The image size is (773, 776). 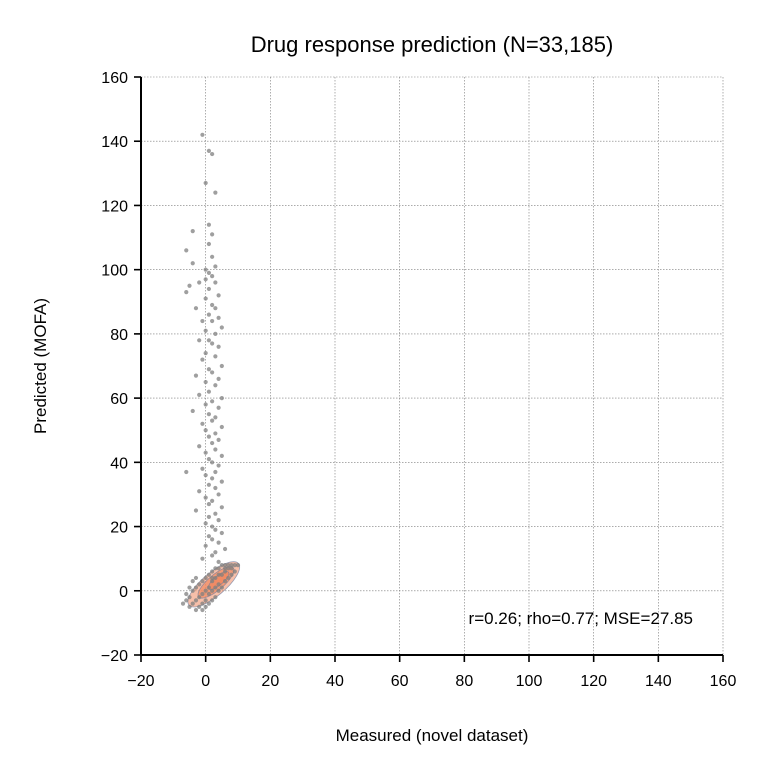 I want to click on y-tick-label: 0, so click(x=123, y=592).